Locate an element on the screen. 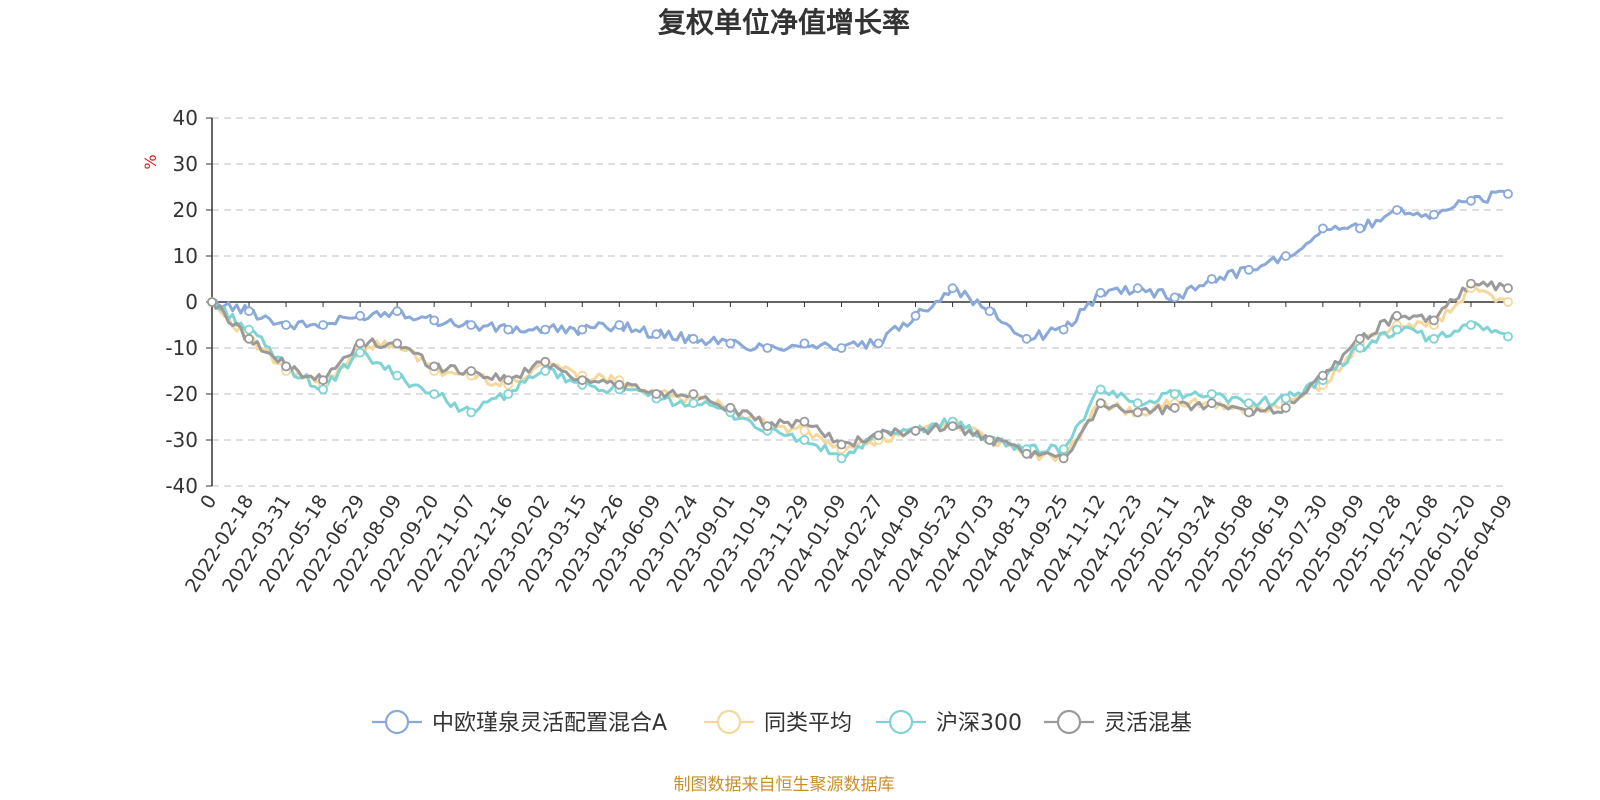  legend-item-label: 同类平均 is located at coordinates (808, 723).